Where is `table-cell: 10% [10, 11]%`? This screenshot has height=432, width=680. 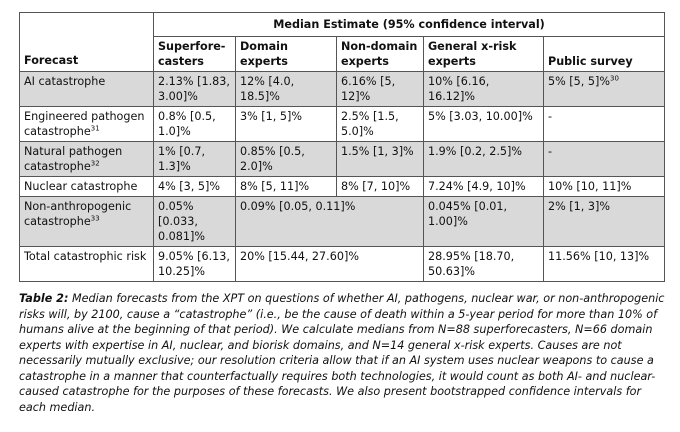 table-cell: 10% [10, 11]% is located at coordinates (604, 186).